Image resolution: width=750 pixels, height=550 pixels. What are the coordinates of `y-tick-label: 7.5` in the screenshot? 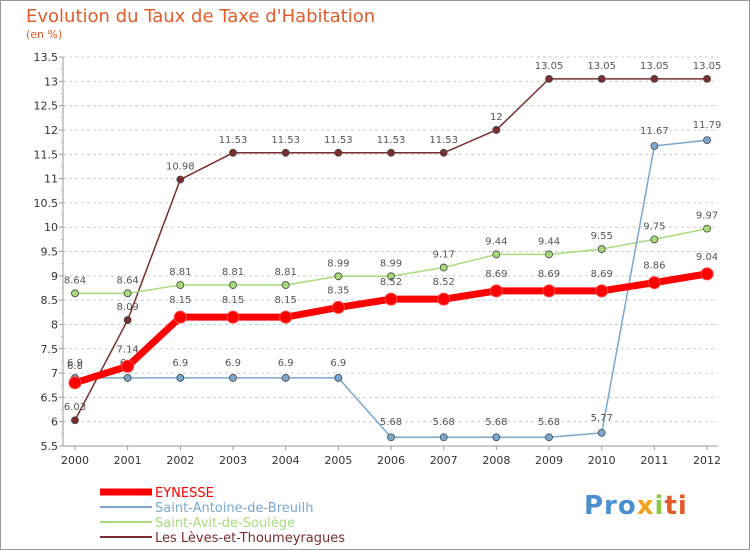 It's located at (50, 349).